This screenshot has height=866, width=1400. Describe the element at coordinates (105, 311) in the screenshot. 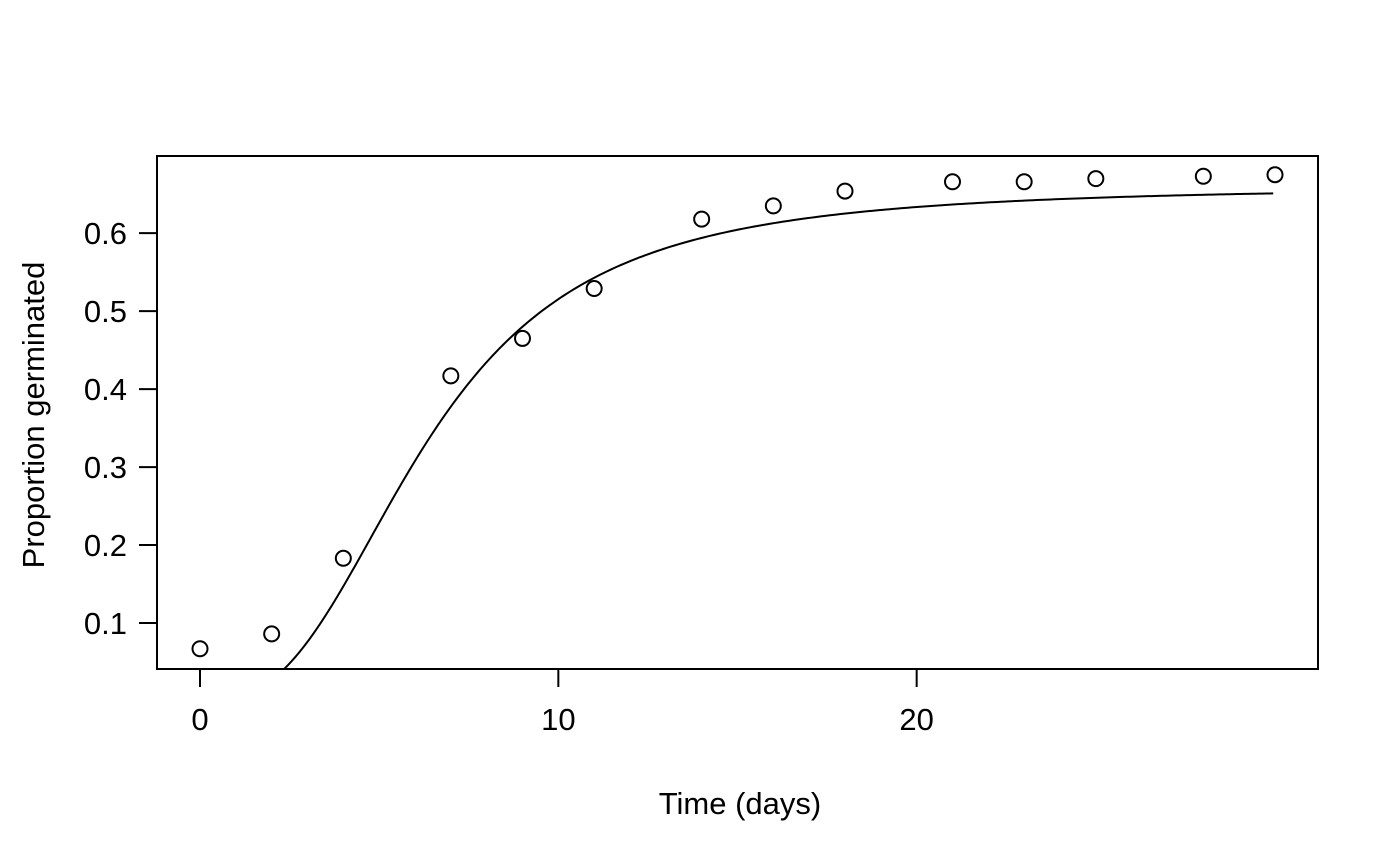

I see `y-tick-label: 0.5` at that location.